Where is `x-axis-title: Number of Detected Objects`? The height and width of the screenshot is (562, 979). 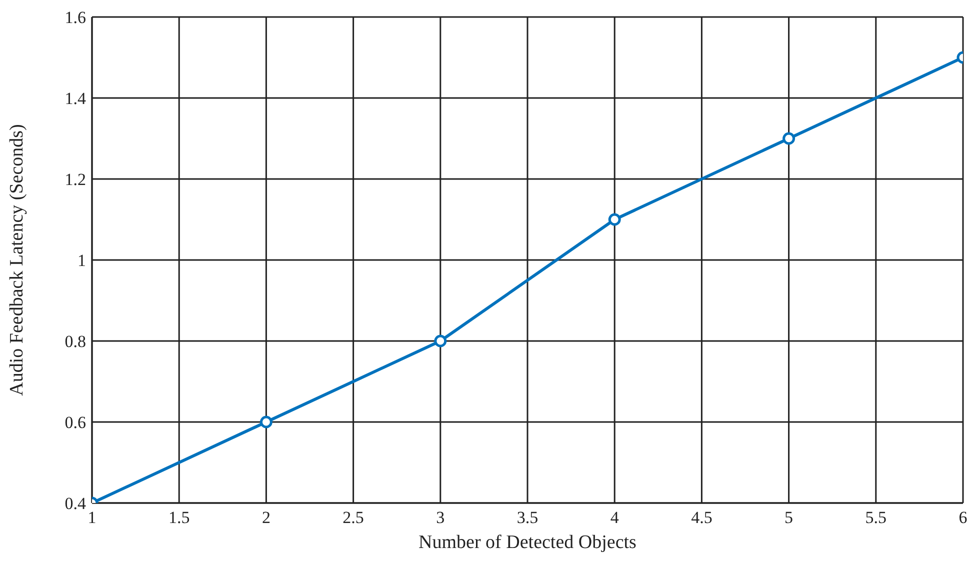 x-axis-title: Number of Detected Objects is located at coordinates (527, 542).